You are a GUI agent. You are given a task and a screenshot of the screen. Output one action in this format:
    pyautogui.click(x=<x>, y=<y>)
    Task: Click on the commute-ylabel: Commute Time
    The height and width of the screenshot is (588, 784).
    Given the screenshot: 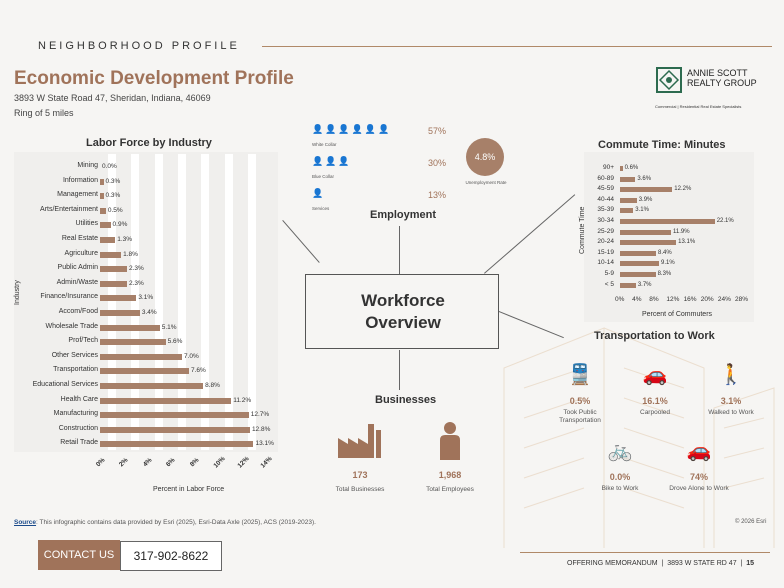 What is the action you would take?
    pyautogui.click(x=582, y=230)
    